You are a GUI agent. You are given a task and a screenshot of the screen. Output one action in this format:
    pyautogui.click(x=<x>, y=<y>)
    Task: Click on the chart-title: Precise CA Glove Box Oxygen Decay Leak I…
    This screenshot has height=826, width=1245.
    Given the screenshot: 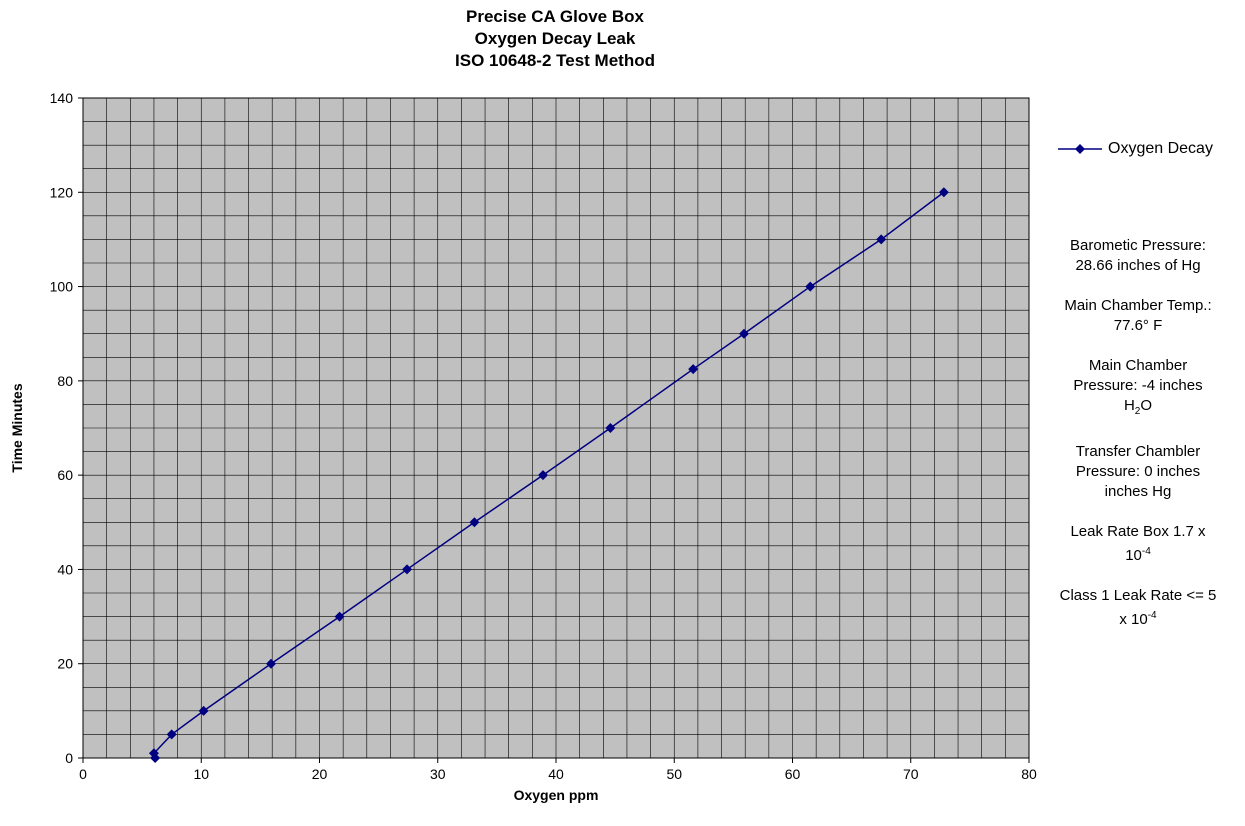 What is the action you would take?
    pyautogui.click(x=555, y=39)
    